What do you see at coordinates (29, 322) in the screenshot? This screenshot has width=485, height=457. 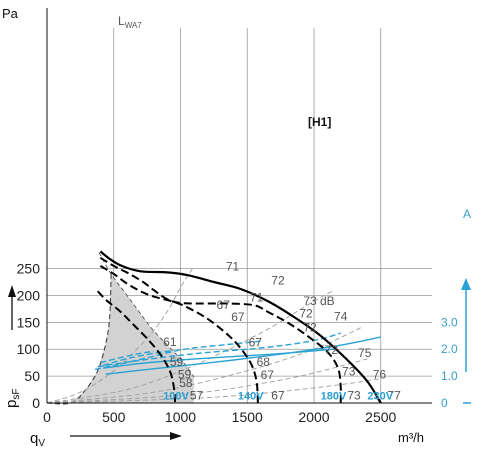 I see `y-tick-label: 150` at bounding box center [29, 322].